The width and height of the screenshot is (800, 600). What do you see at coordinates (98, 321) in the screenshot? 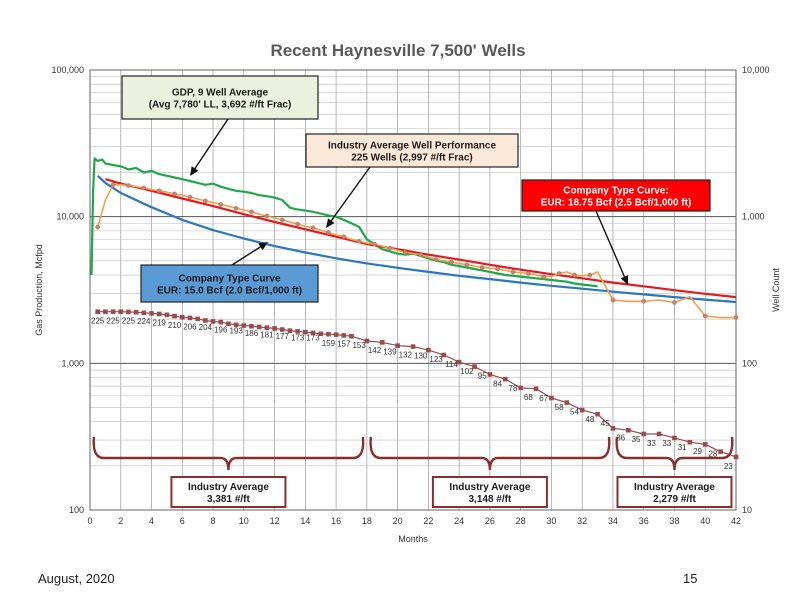
I see `well-count-label: 225` at bounding box center [98, 321].